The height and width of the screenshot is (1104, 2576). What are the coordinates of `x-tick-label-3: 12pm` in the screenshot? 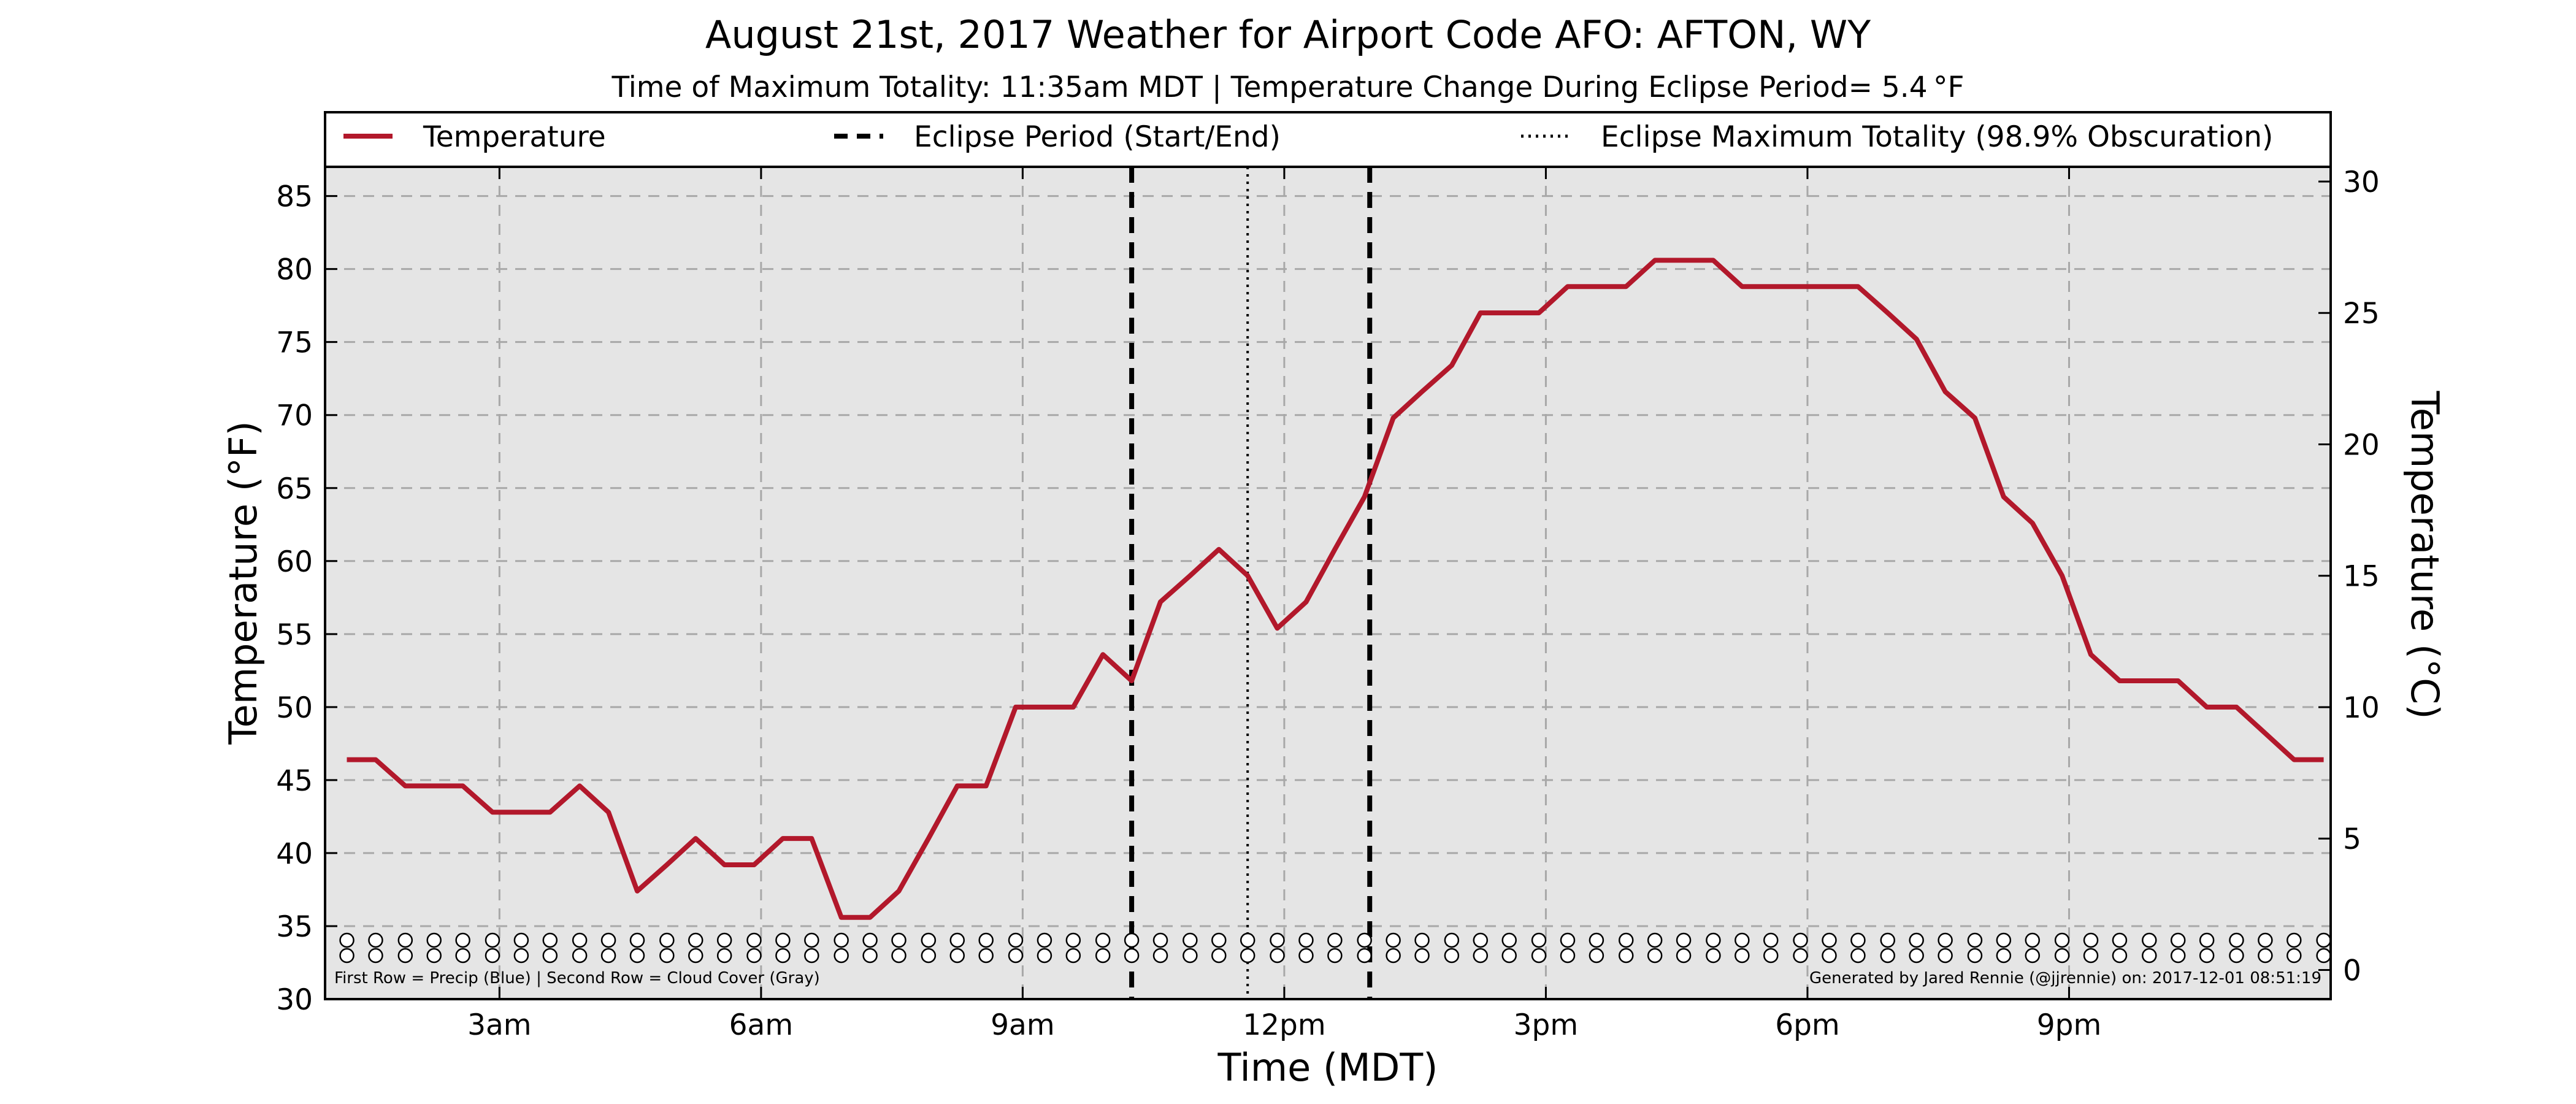 It's located at (1284, 1025).